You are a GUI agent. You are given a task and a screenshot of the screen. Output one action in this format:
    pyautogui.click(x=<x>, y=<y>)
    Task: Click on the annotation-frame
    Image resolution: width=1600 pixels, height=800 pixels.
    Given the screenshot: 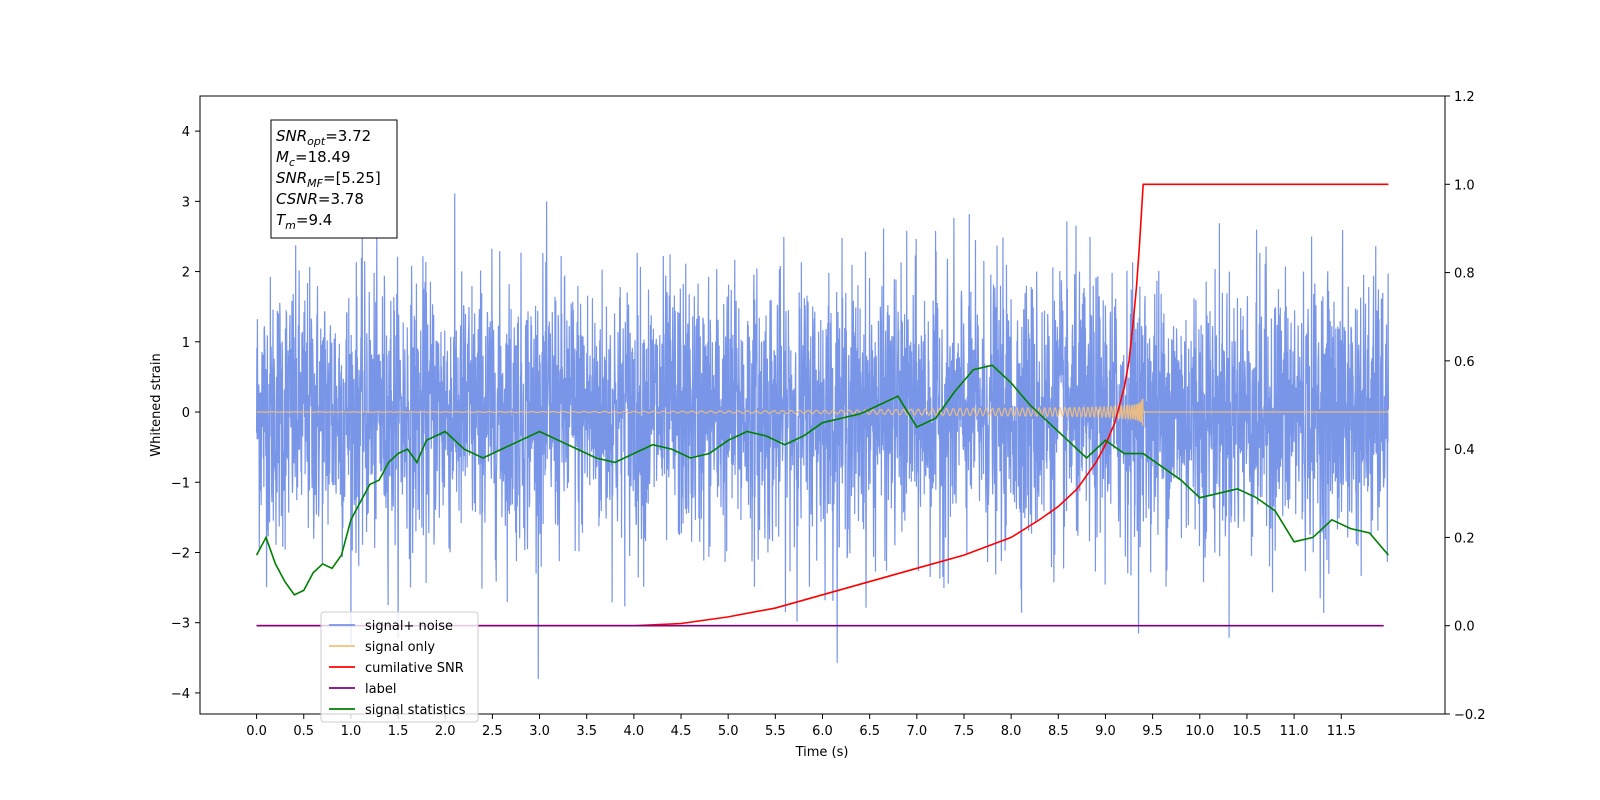 What is the action you would take?
    pyautogui.click(x=334, y=179)
    